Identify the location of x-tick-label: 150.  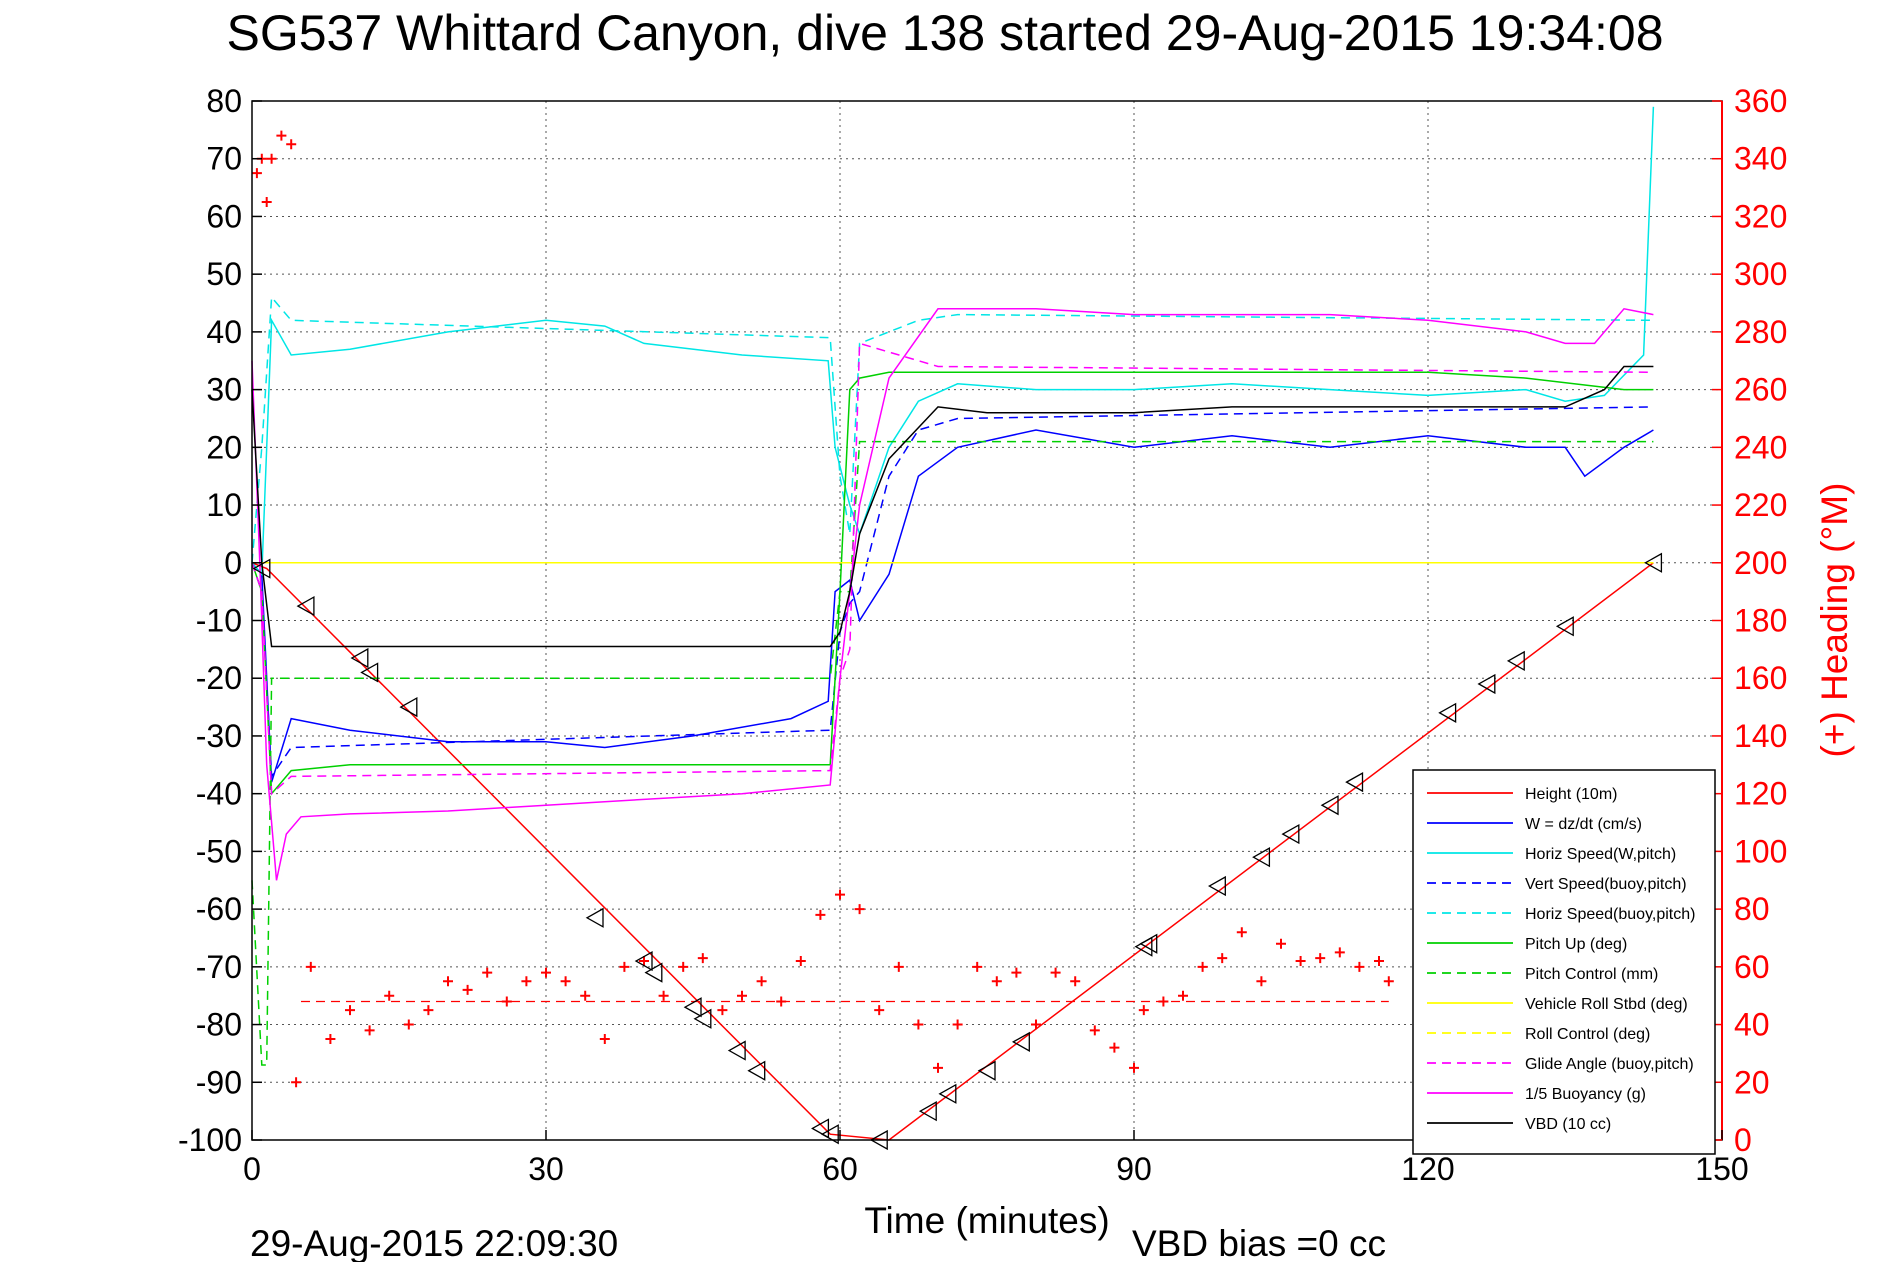
(1721, 1169).